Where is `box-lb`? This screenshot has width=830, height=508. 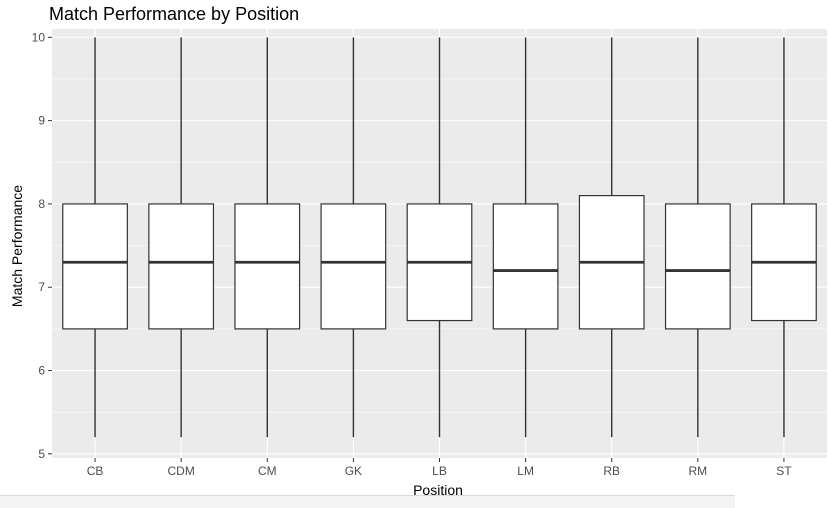
box-lb is located at coordinates (439, 237).